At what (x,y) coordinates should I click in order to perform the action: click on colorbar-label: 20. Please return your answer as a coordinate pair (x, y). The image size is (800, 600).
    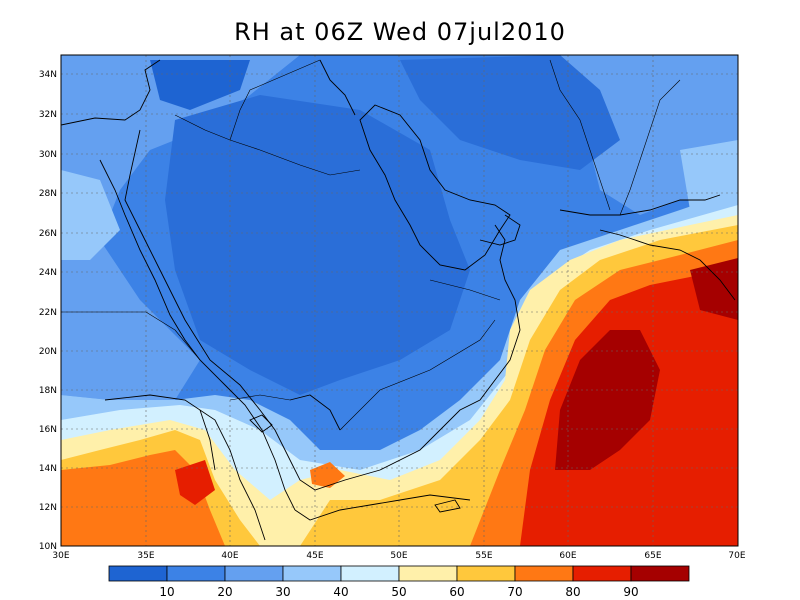
    Looking at the image, I should click on (225, 592).